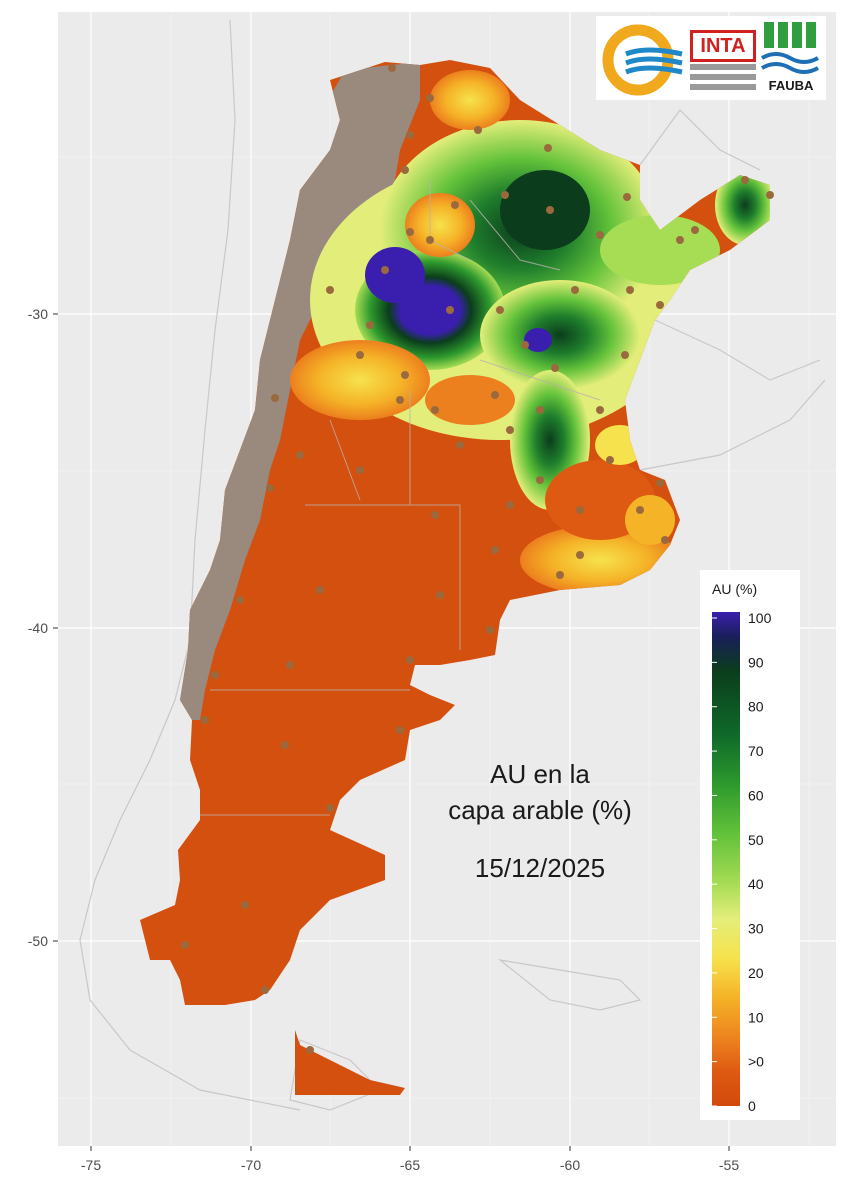  Describe the element at coordinates (540, 810) in the screenshot. I see `annotation-line-2: capa arable (%)` at that location.